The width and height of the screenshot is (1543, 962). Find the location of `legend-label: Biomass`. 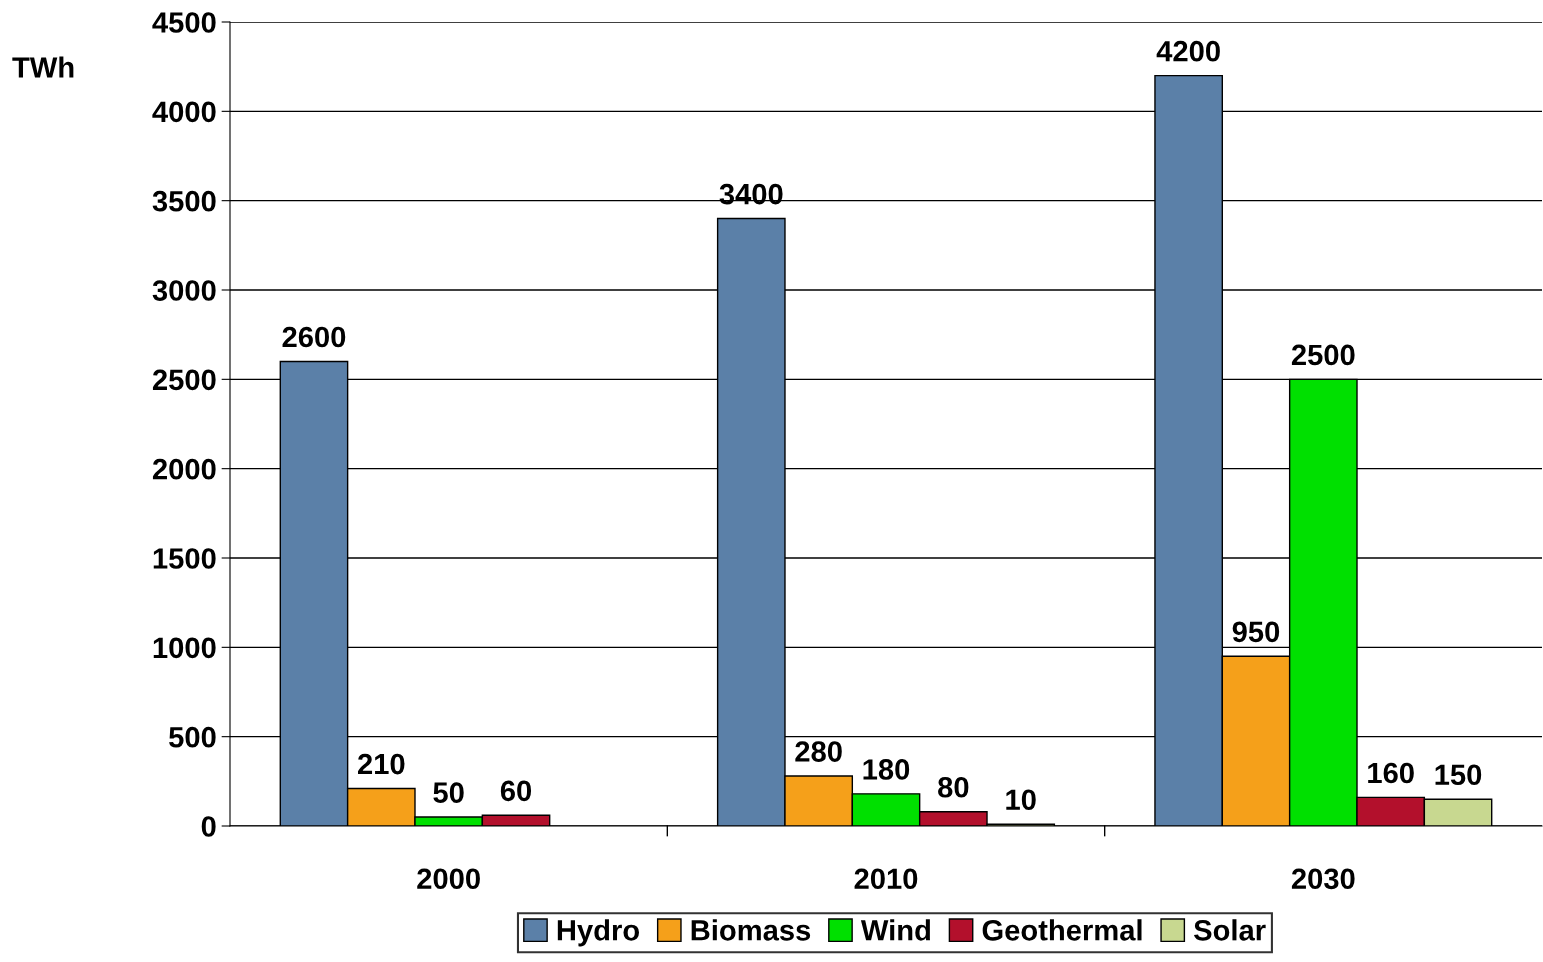

legend-label: Biomass is located at coordinates (751, 930).